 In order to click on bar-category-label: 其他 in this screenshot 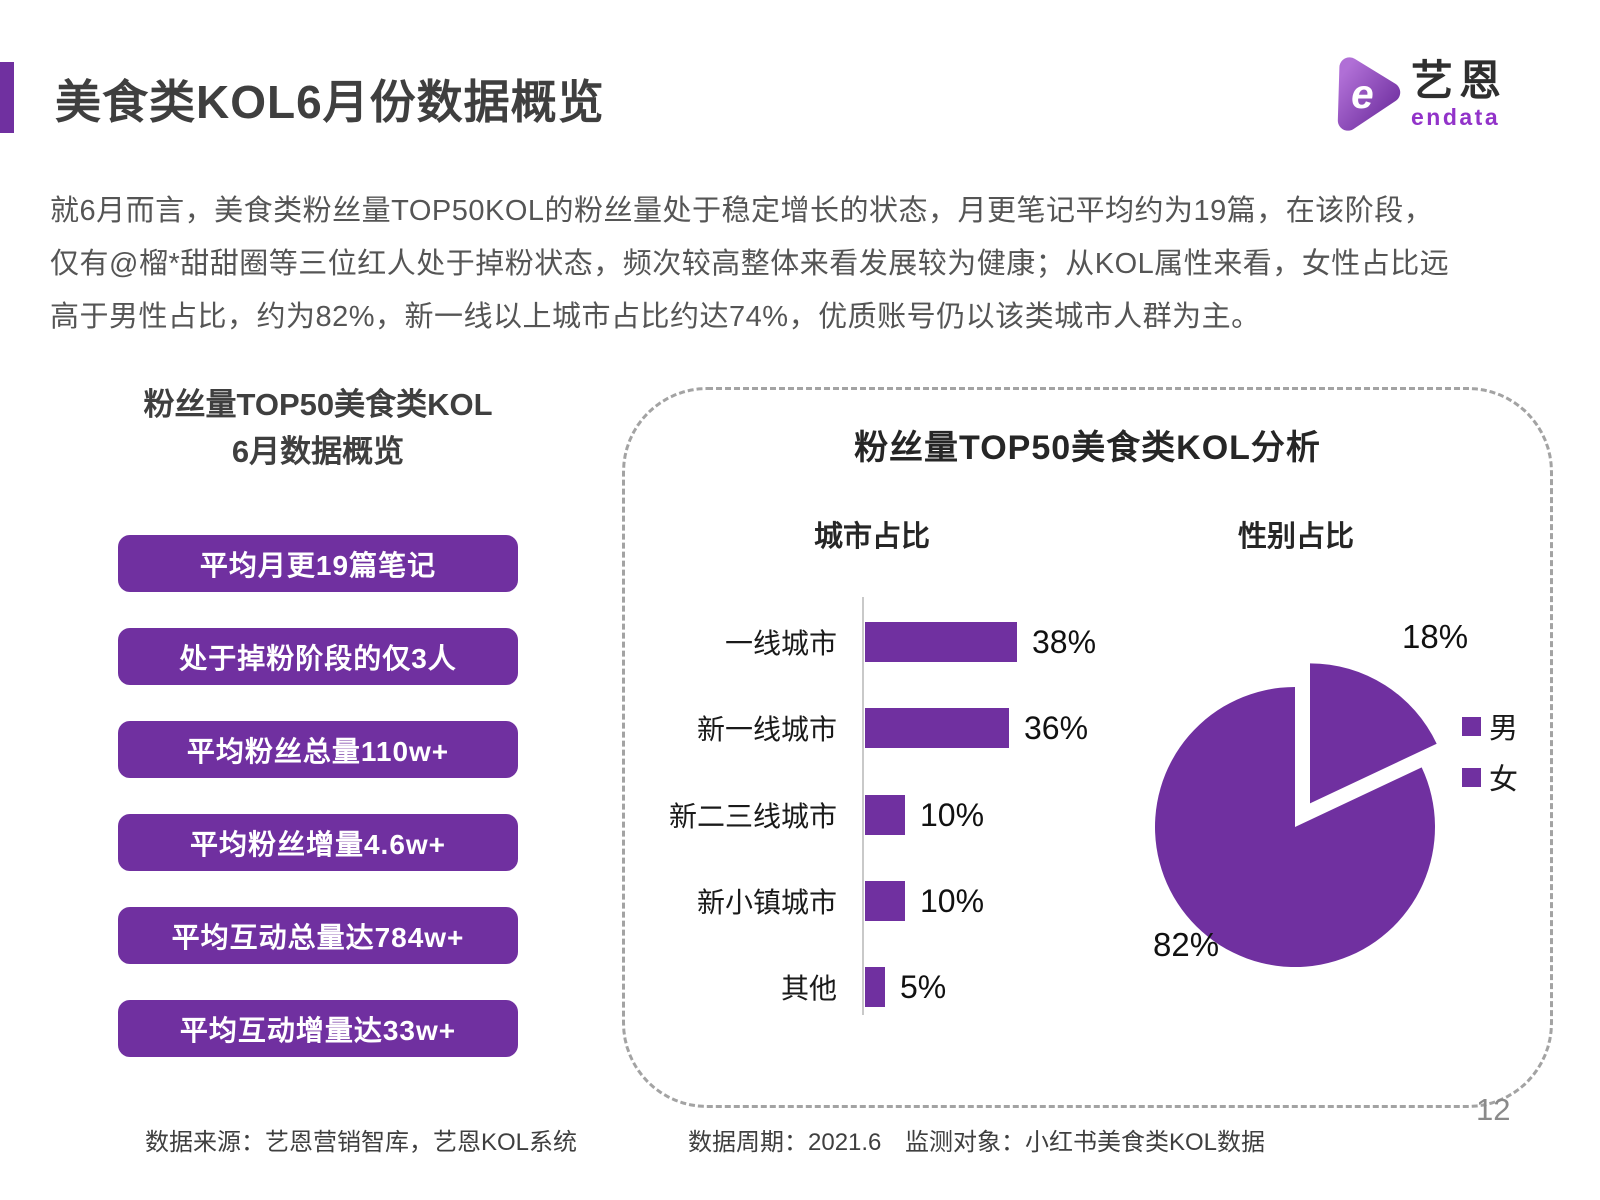, I will do `click(808, 988)`.